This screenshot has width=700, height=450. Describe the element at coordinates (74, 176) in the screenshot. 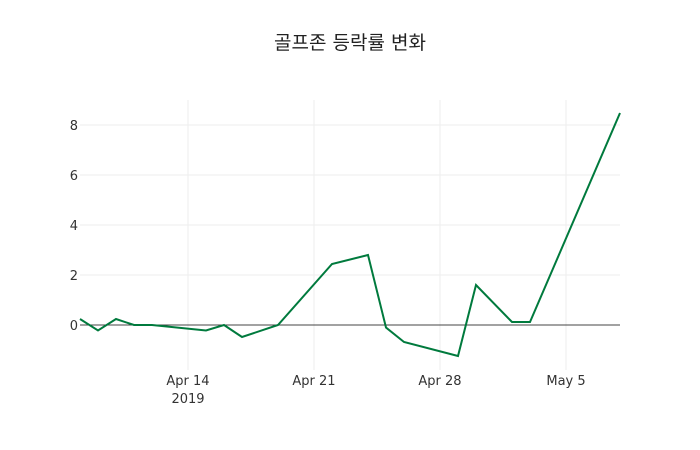

I see `y-tick-label: 6` at that location.